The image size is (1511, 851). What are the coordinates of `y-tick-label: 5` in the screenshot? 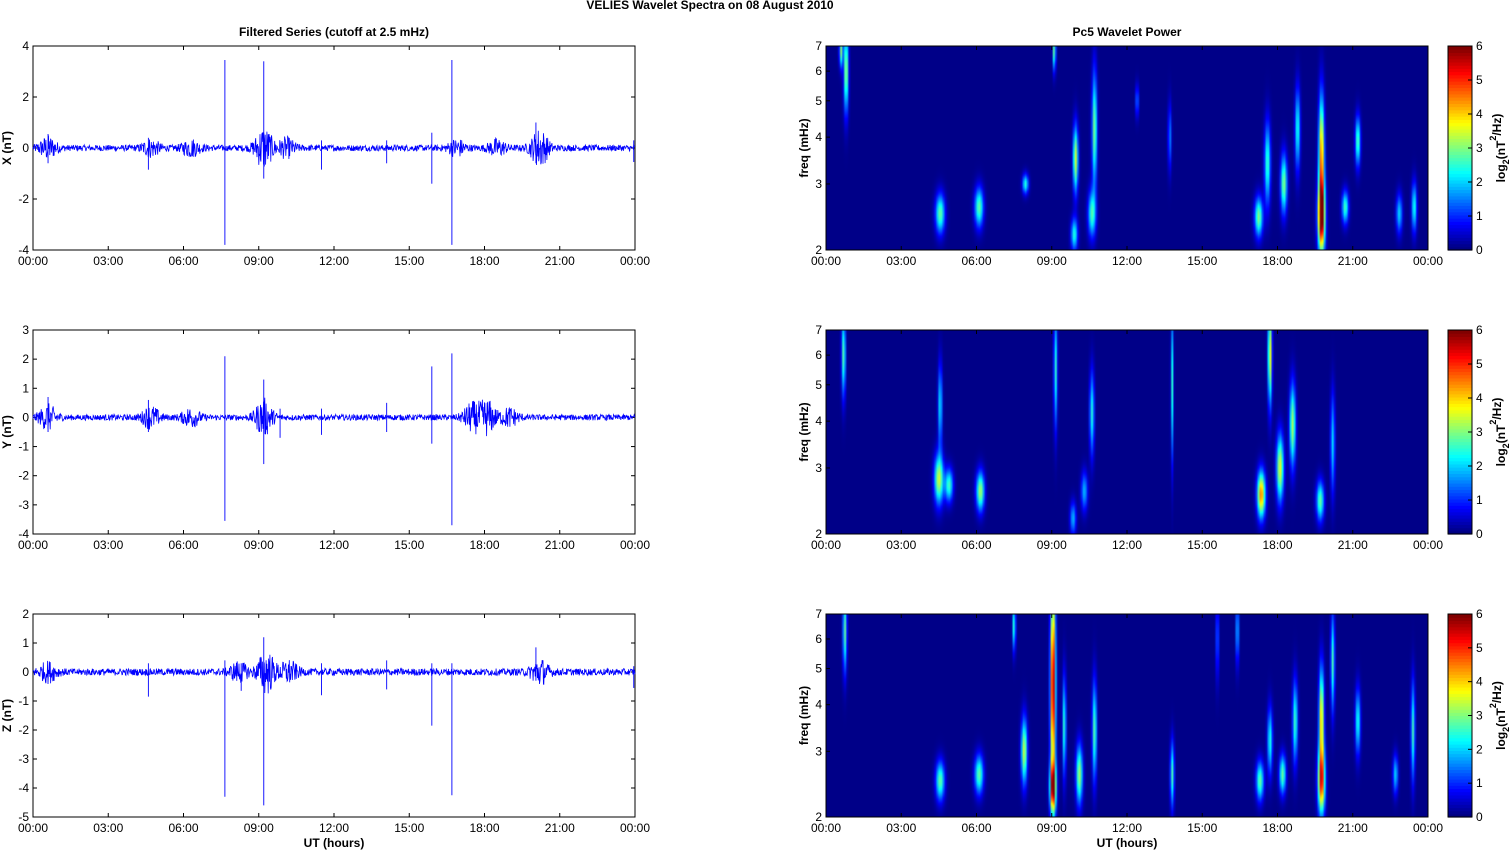 It's located at (818, 385).